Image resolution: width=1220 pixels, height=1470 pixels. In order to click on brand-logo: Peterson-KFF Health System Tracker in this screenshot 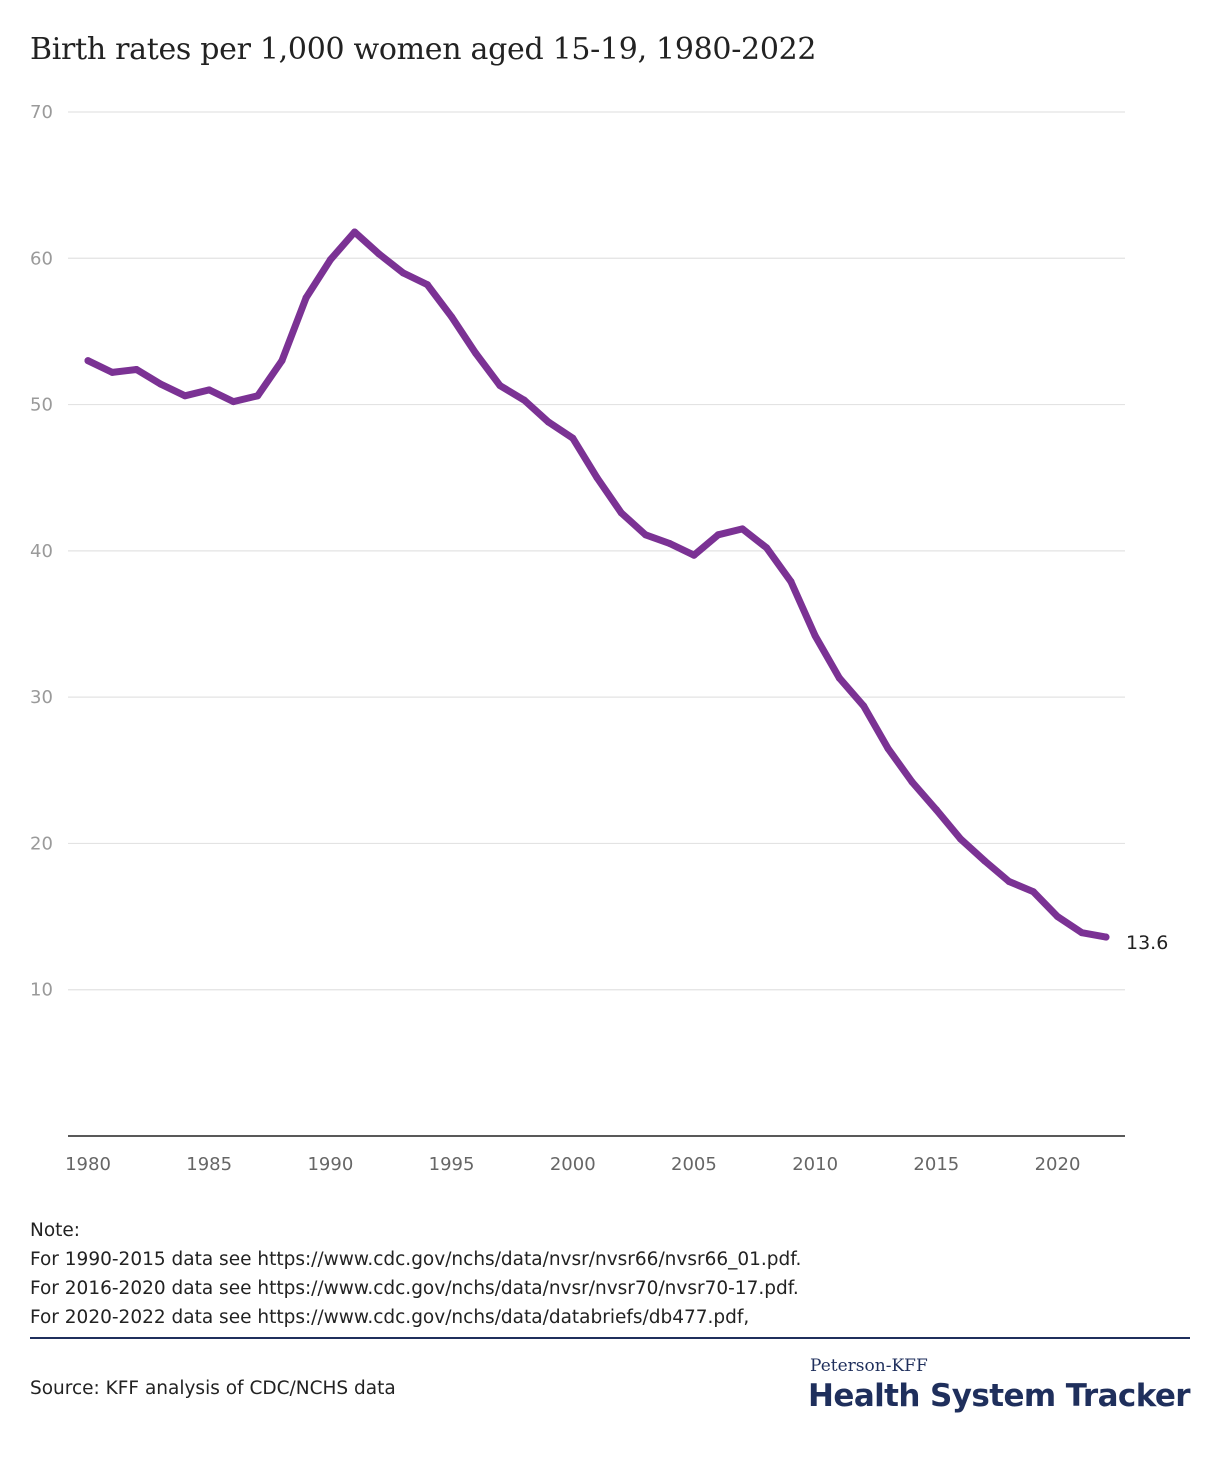, I will do `click(999, 1385)`.